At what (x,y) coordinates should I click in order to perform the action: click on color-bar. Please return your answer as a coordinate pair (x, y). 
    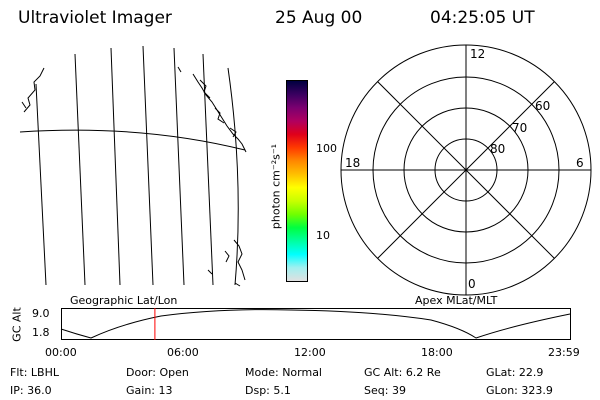
    Looking at the image, I should click on (297, 181).